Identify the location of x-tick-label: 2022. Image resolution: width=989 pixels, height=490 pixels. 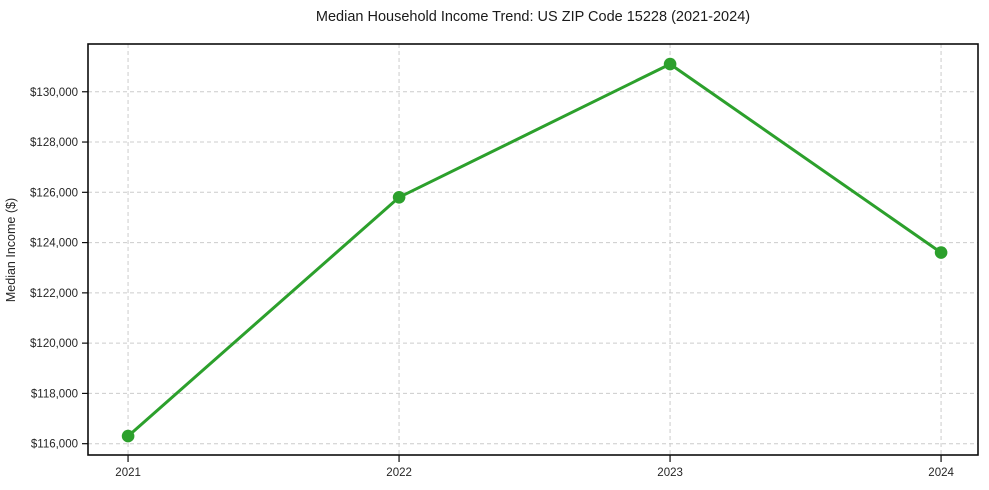
(399, 473).